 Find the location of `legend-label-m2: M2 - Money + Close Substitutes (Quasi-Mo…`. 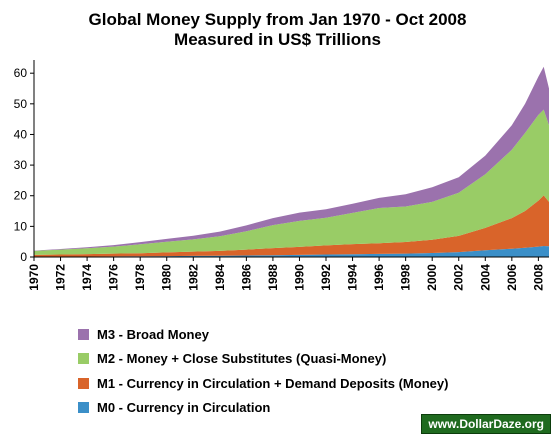

legend-label-m2: M2 - Money + Close Substitutes (Quasi-Mo… is located at coordinates (242, 359).